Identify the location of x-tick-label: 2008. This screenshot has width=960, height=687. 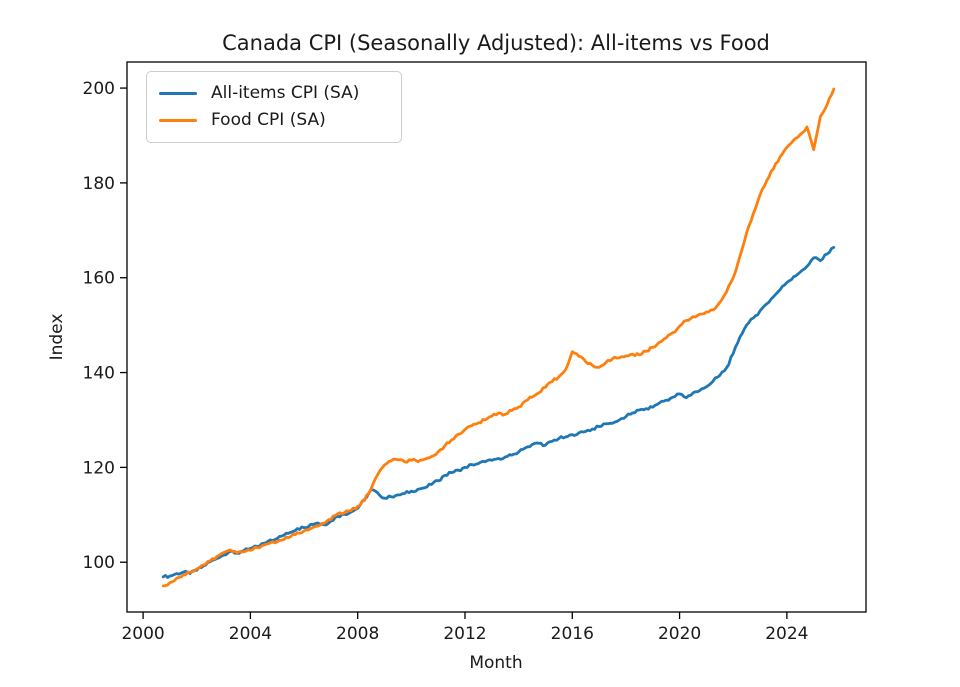
(357, 634).